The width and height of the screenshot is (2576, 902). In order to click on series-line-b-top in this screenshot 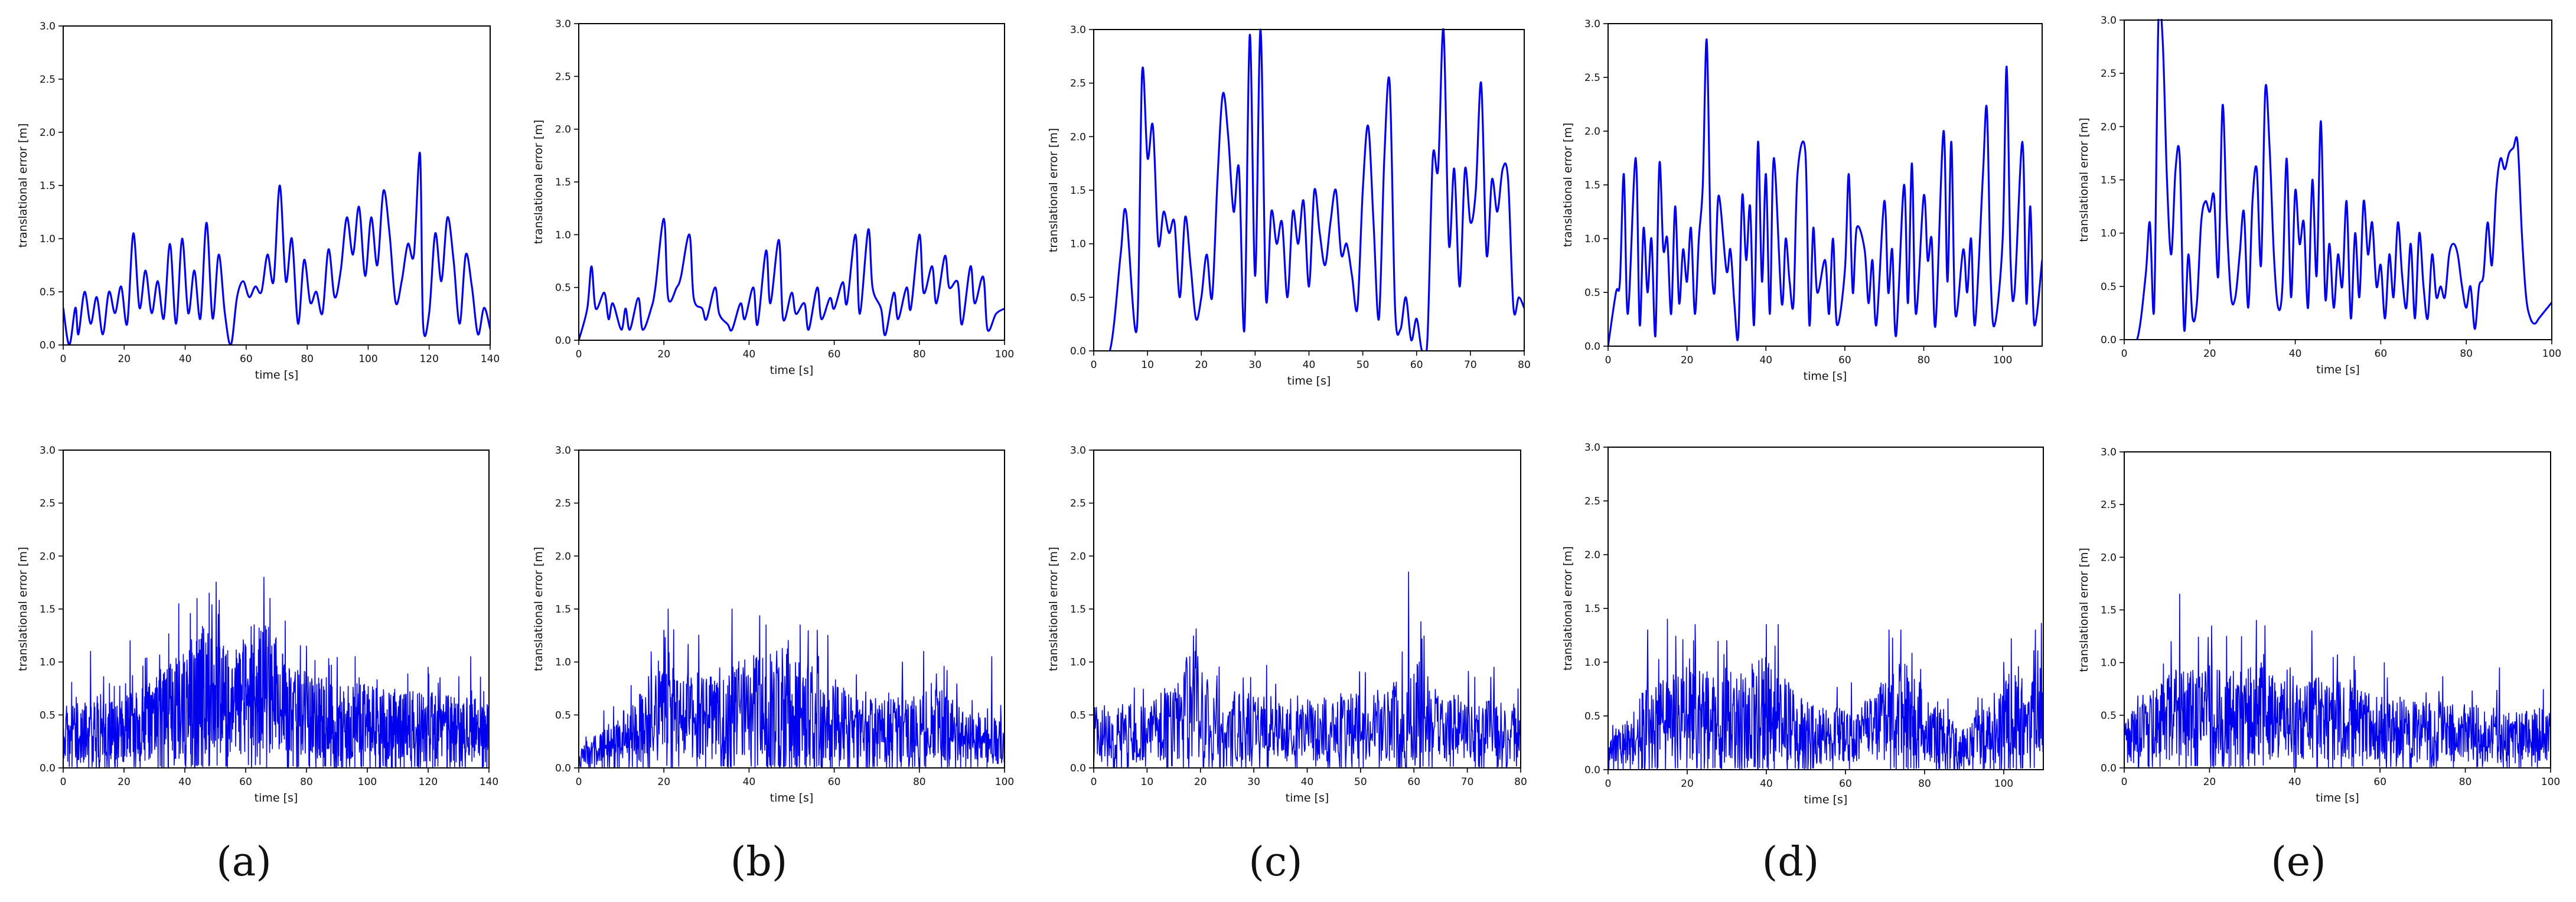, I will do `click(792, 278)`.